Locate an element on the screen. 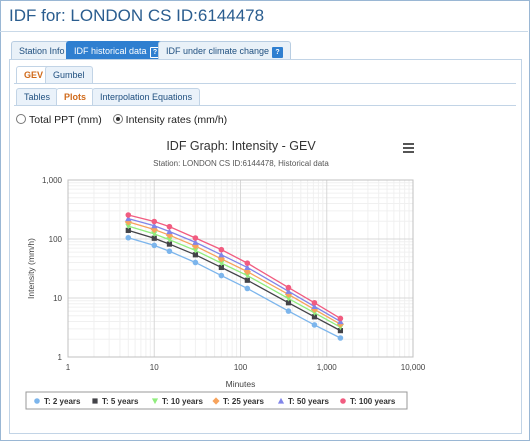 The height and width of the screenshot is (441, 530). y-axis-label: Intensity (mm/h) is located at coordinates (31, 268).